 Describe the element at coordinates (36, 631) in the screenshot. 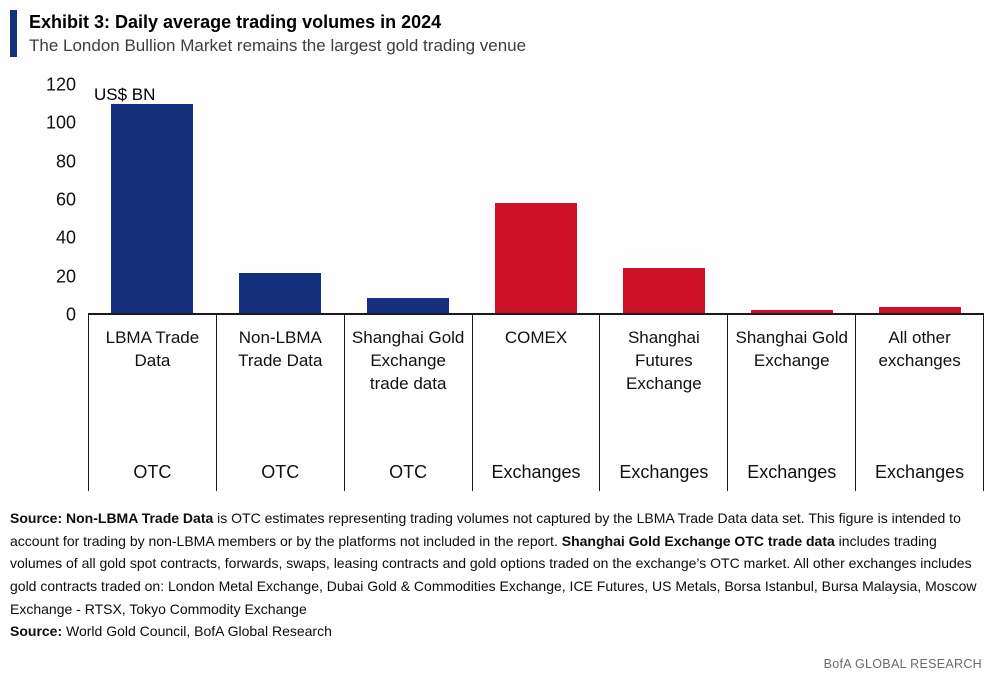

I see `footnote-segment: Source:` at that location.